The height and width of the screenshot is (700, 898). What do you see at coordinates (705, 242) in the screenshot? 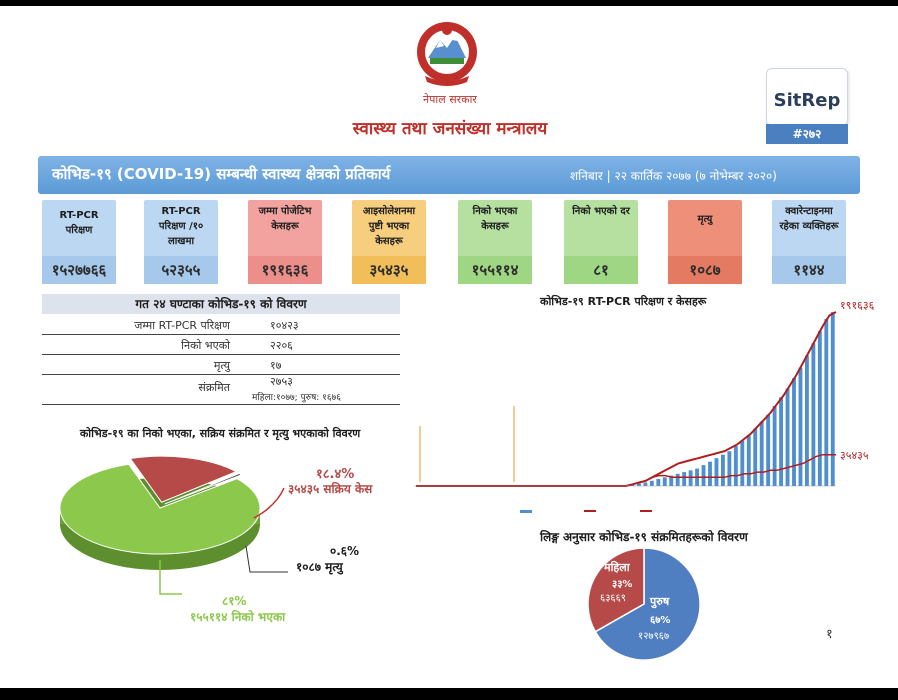
I see `card-deaths: मृत्यु १०८७` at bounding box center [705, 242].